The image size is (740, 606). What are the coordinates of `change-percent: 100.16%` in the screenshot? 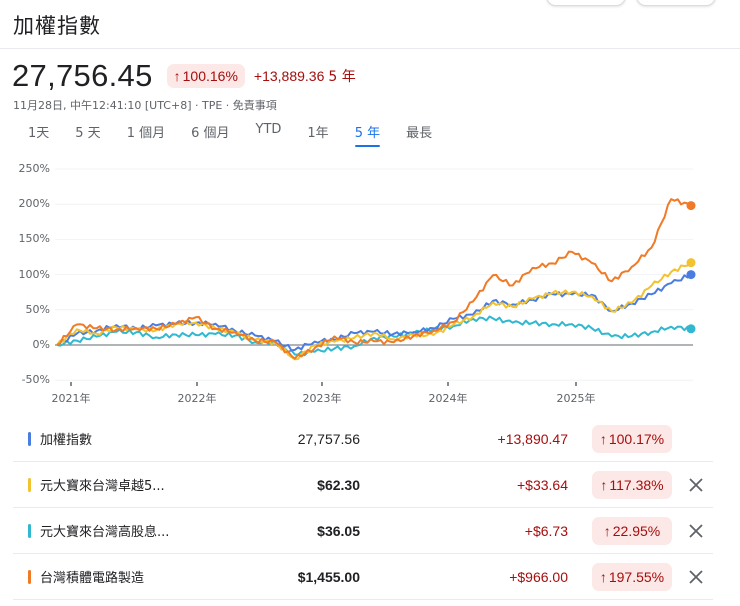 It's located at (210, 76).